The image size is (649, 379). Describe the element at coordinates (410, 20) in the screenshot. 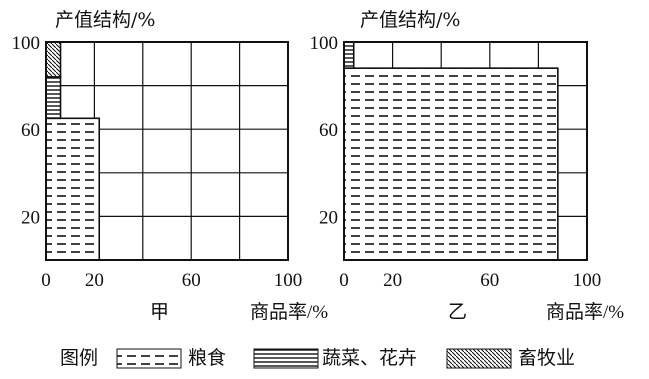

I see `panel-yi-ylabel: 产值结构/%` at that location.